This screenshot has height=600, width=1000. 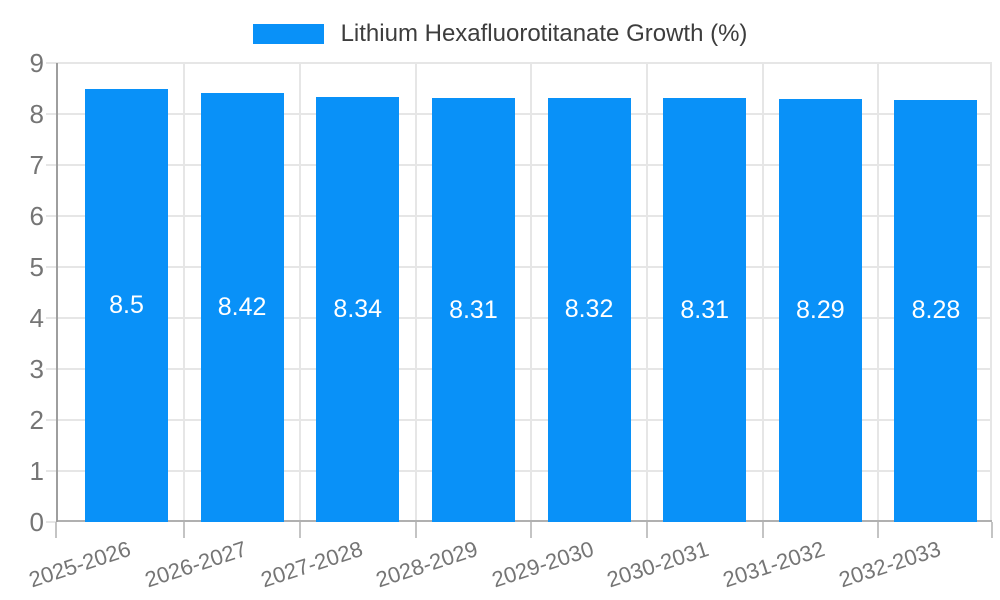 I want to click on legend-swatch-icon, so click(x=288, y=34).